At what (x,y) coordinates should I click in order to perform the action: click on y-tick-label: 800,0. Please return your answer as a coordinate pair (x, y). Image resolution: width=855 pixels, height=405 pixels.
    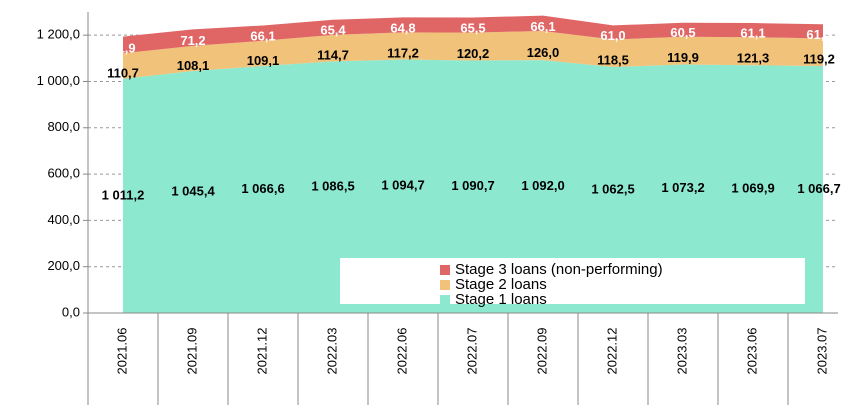
    Looking at the image, I should click on (63, 126).